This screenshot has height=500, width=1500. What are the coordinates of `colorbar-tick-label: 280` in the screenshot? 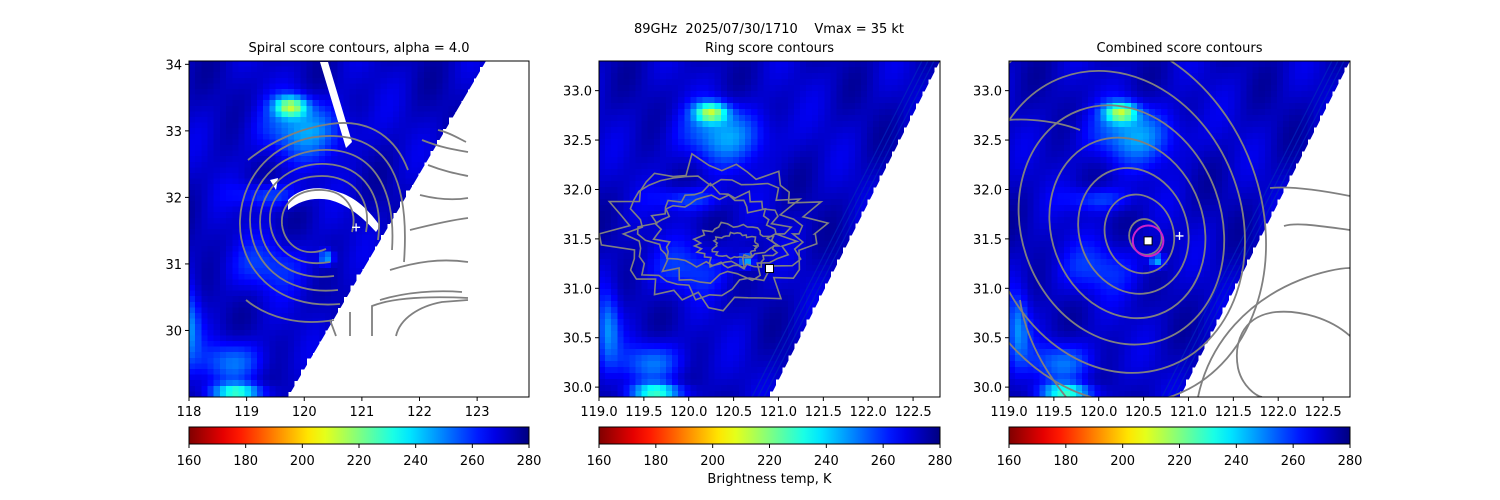 It's located at (940, 461).